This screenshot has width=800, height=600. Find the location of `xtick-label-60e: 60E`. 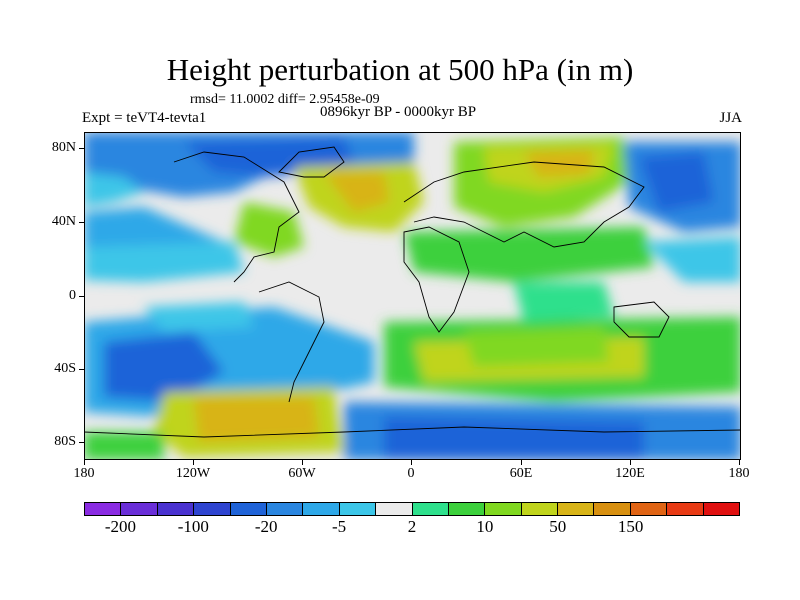

xtick-label-60e: 60E is located at coordinates (521, 473).